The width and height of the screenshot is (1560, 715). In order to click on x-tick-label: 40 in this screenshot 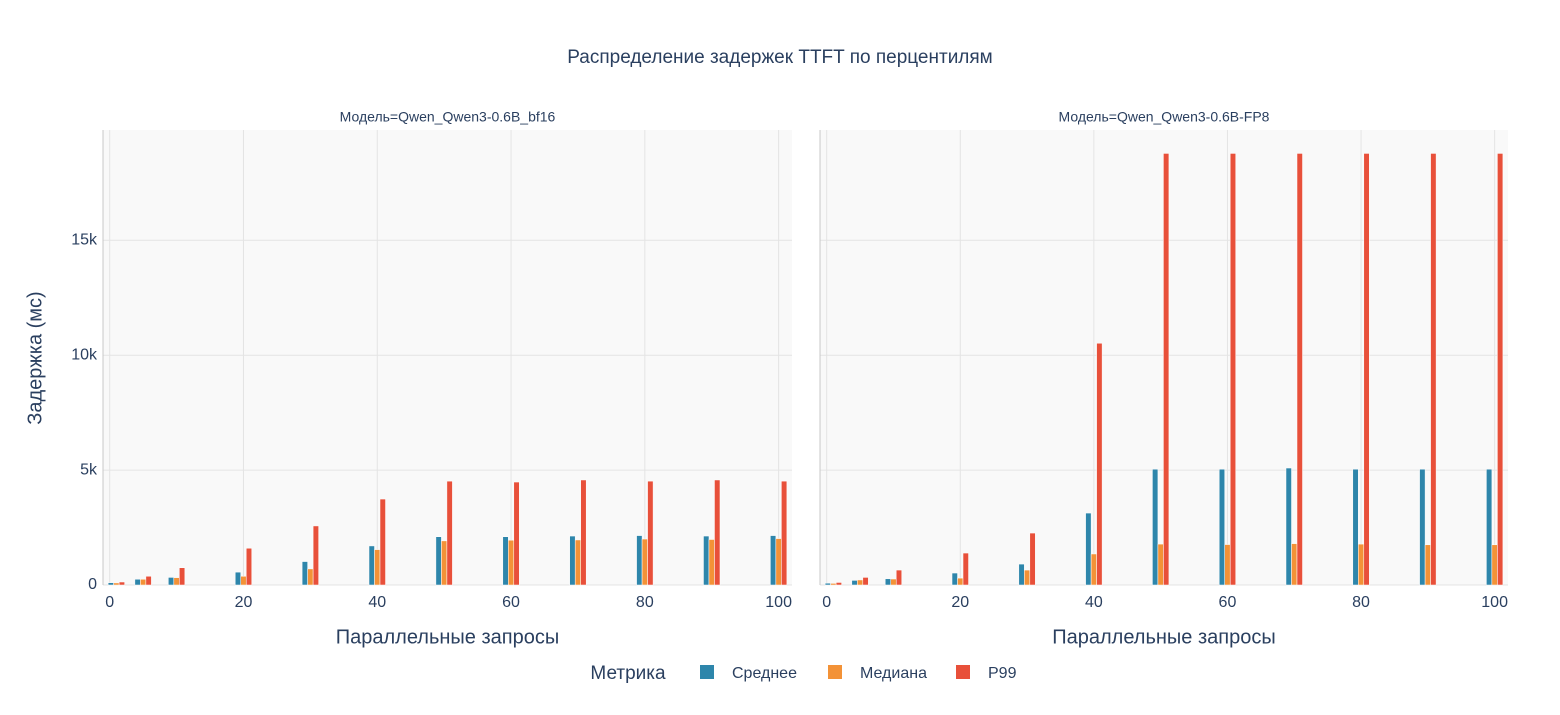, I will do `click(377, 602)`.